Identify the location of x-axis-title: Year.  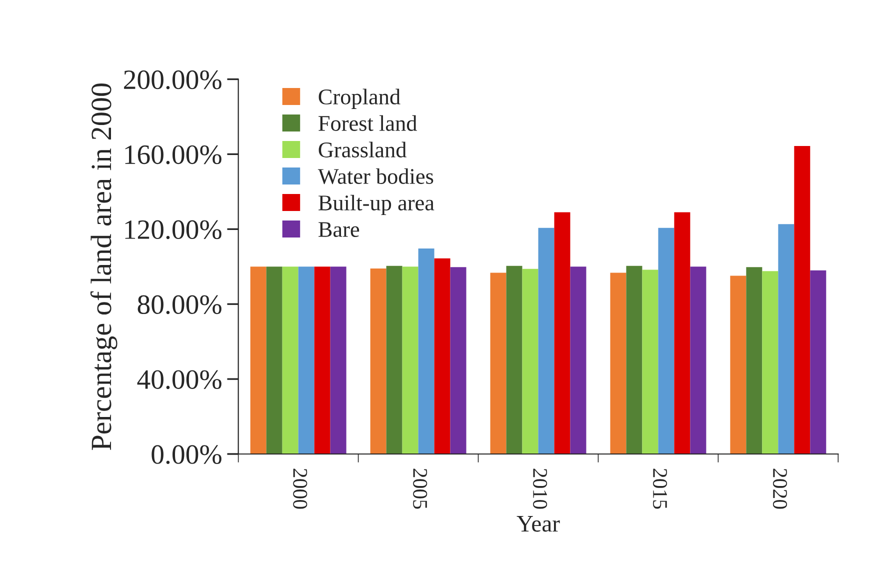
(538, 524).